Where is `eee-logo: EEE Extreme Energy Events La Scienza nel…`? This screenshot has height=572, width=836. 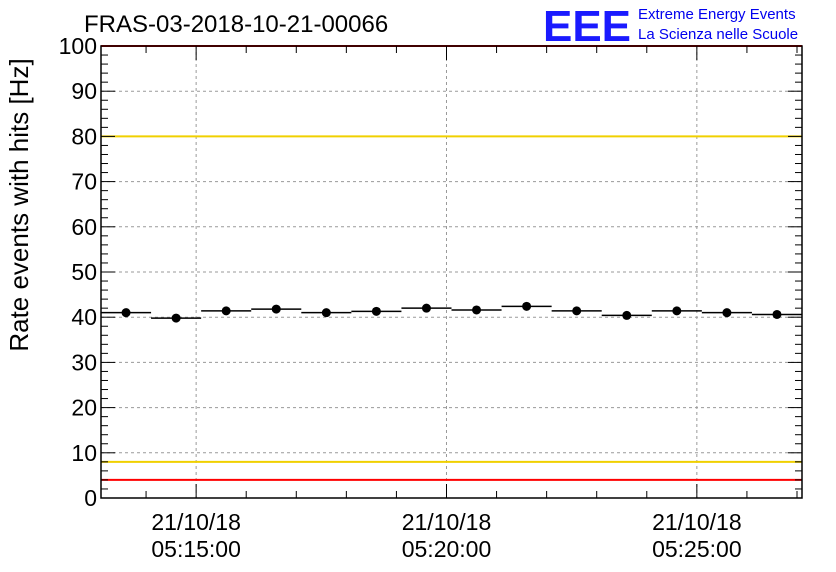 eee-logo: EEE Extreme Energy Events La Scienza nel… is located at coordinates (670, 26).